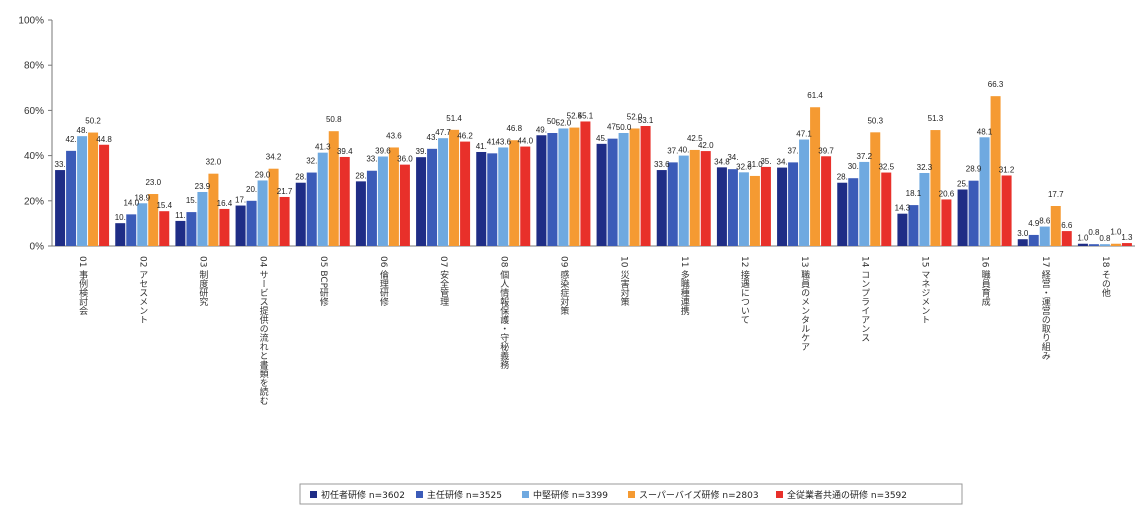 The width and height of the screenshot is (1137, 505). What do you see at coordinates (804, 303) in the screenshot?
I see `category-label: 13 職員のメンタルケア` at bounding box center [804, 303].